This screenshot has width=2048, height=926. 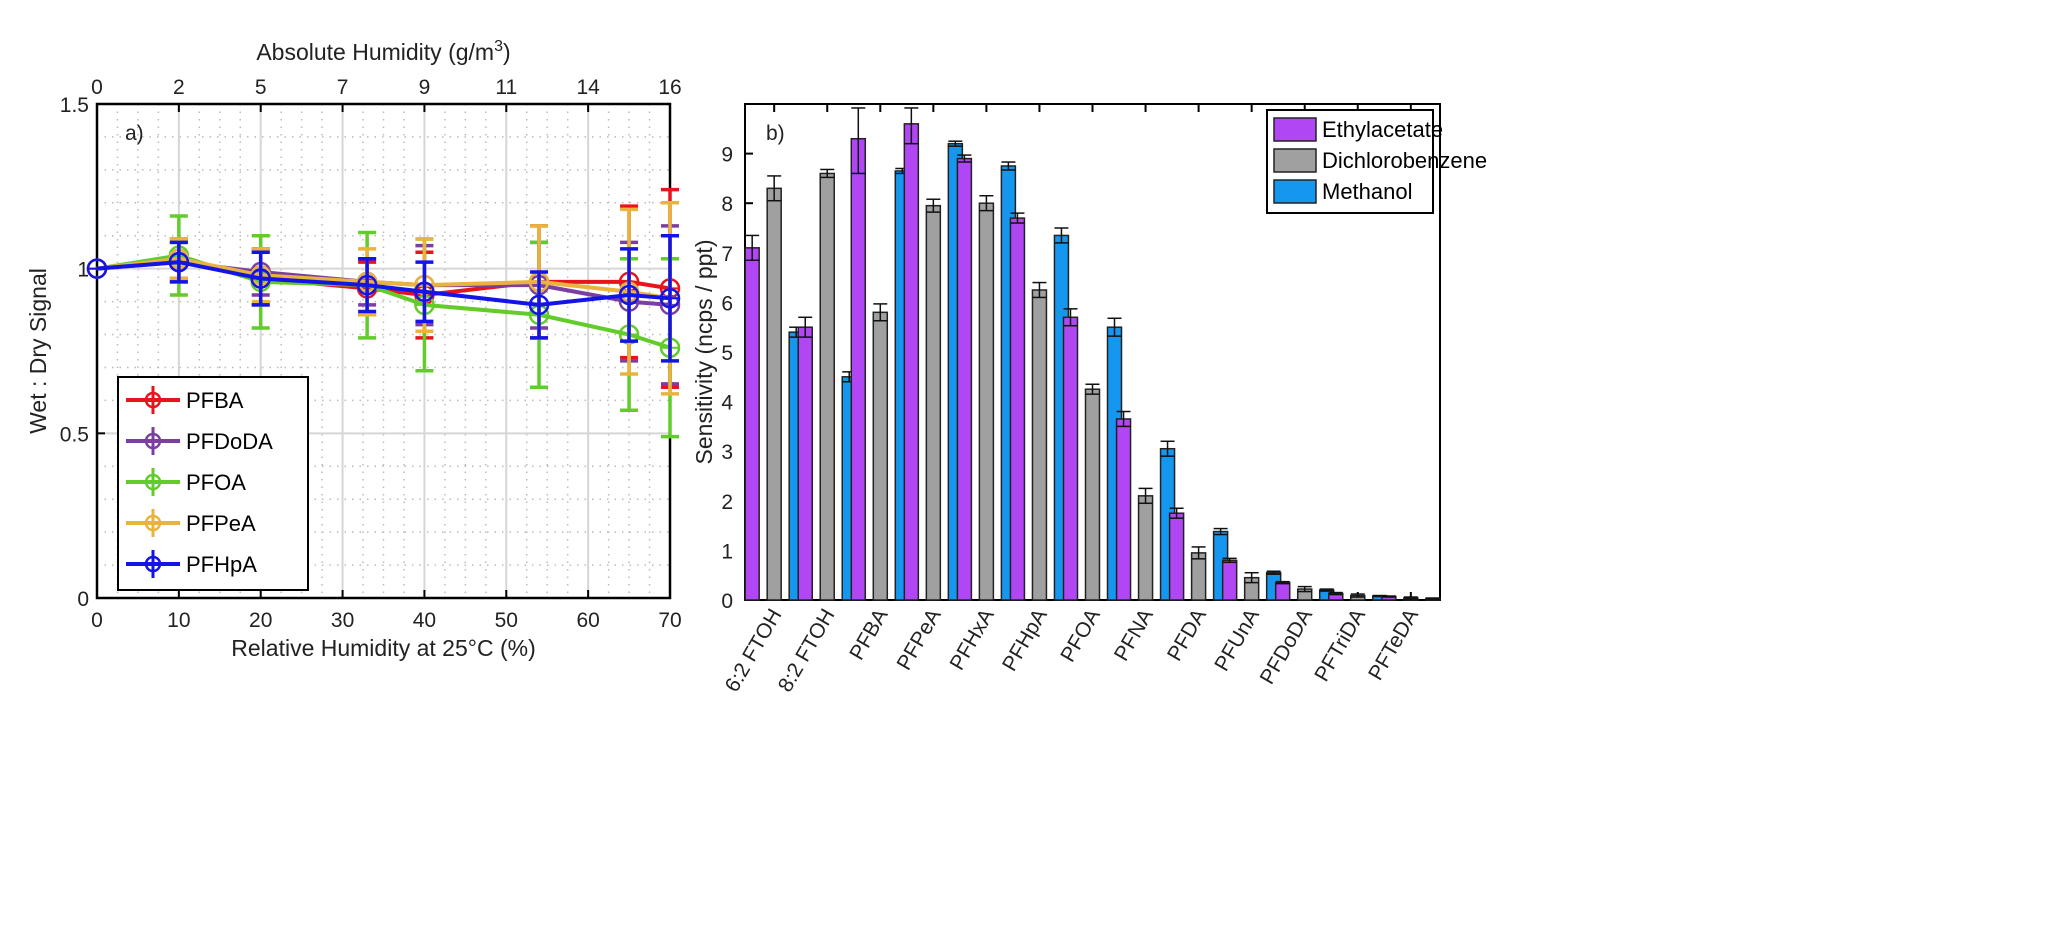 What do you see at coordinates (588, 87) in the screenshot?
I see `x2-tick-label: 14` at bounding box center [588, 87].